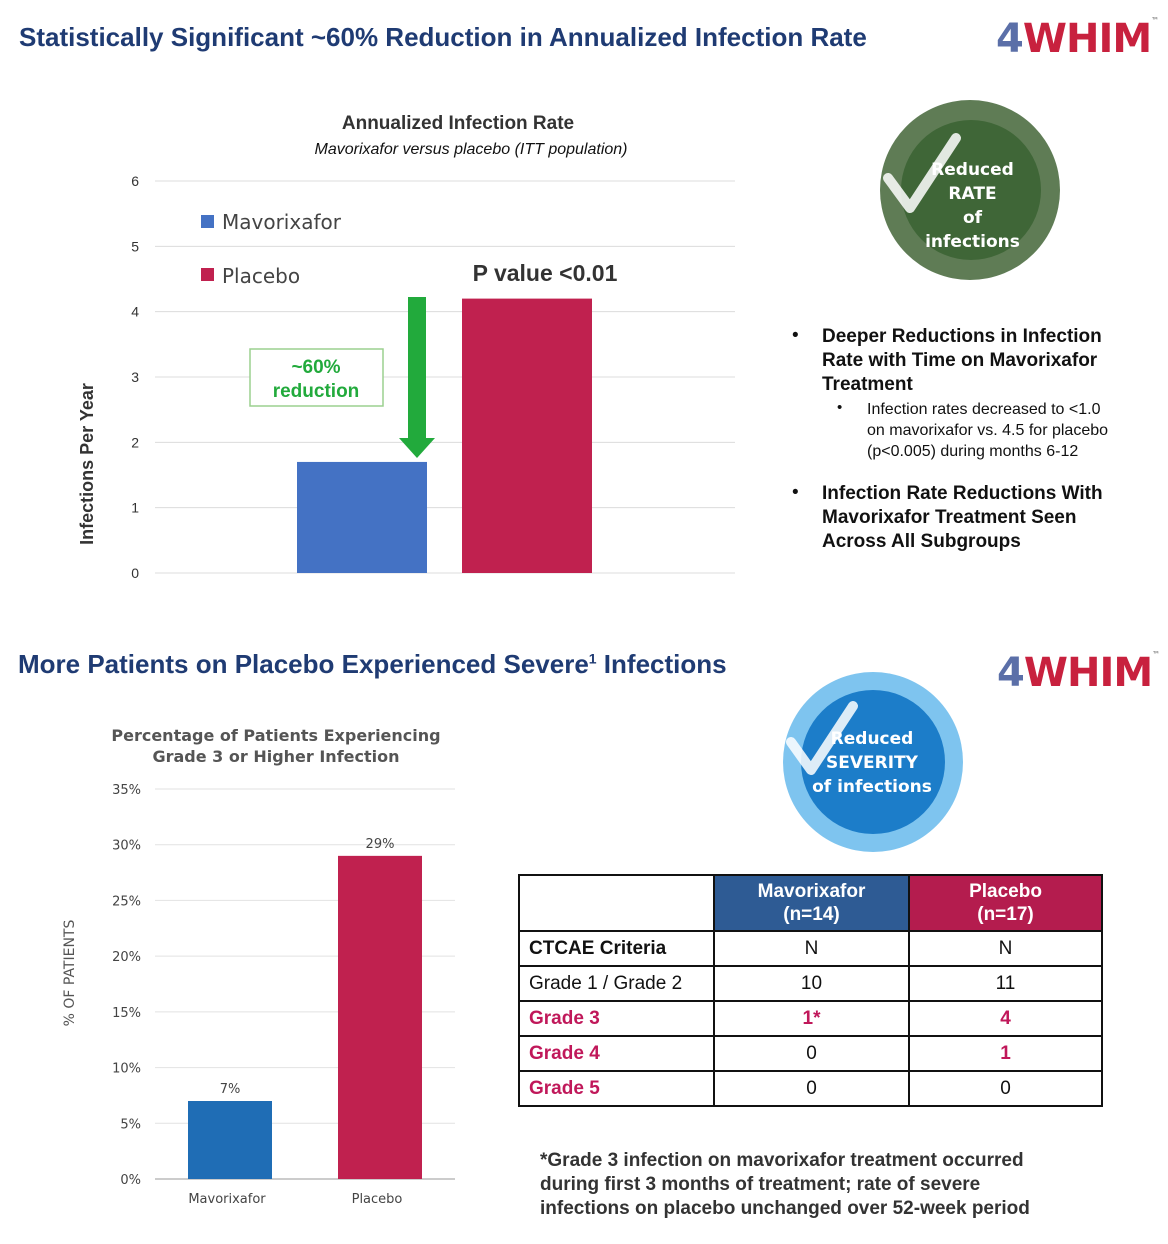  I want to click on sub-line3: (p<0.005) during months 6-12, so click(973, 451).